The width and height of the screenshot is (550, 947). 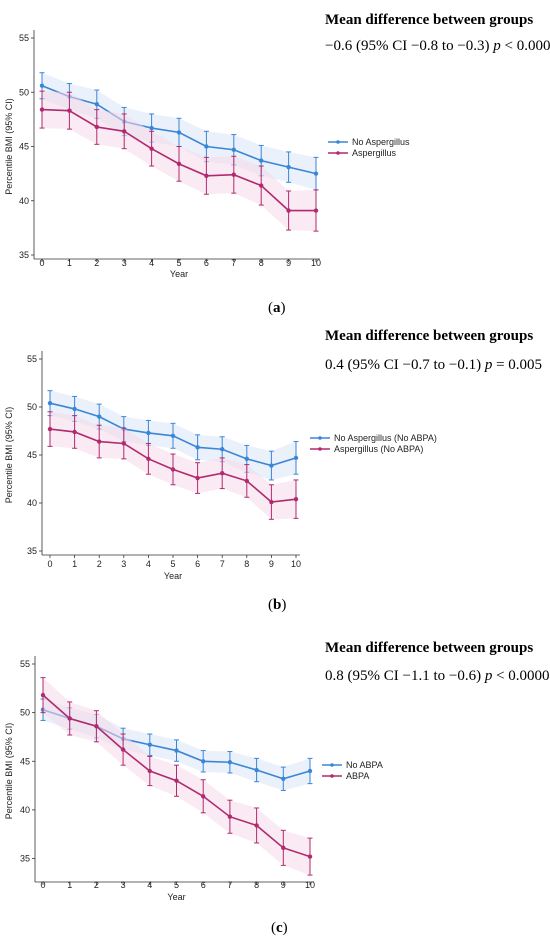 What do you see at coordinates (206, 263) in the screenshot?
I see `x-tick-label: 6` at bounding box center [206, 263].